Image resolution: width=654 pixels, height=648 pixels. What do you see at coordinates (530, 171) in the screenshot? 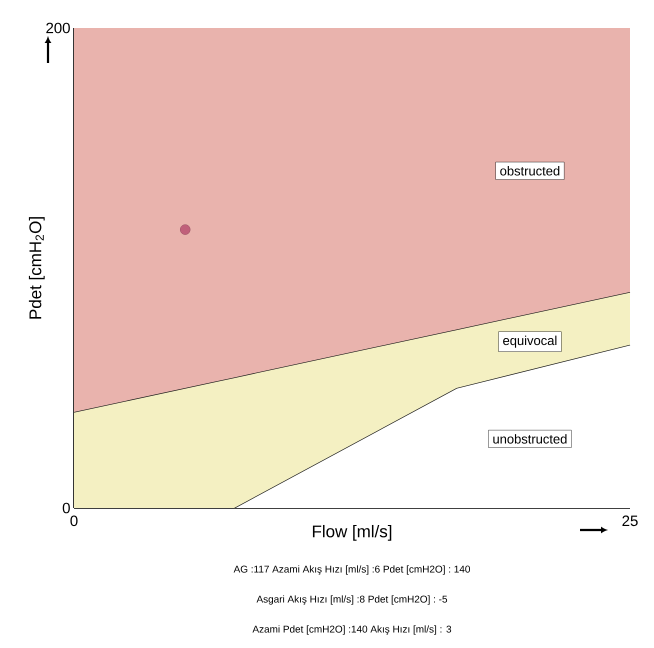
I see `series-label: obstructed` at bounding box center [530, 171].